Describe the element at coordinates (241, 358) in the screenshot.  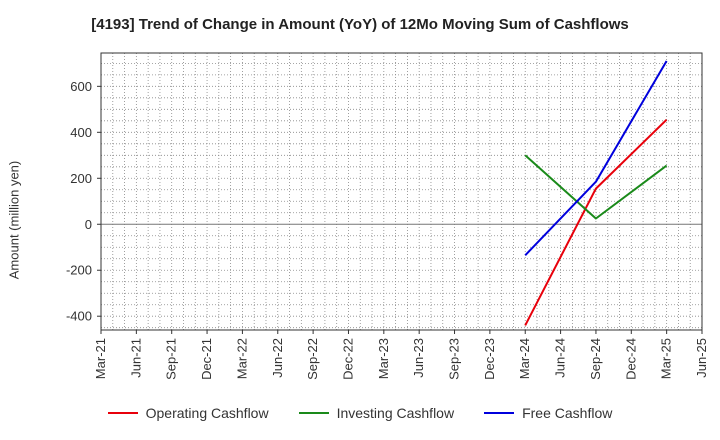
I see `x-tick-label: Mar-22` at that location.